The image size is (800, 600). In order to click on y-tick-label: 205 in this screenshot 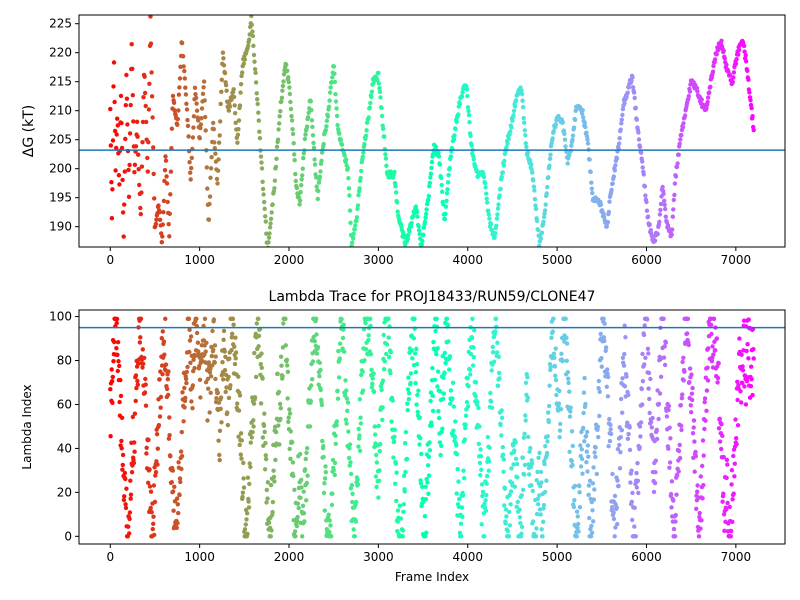, I will do `click(60, 140)`.